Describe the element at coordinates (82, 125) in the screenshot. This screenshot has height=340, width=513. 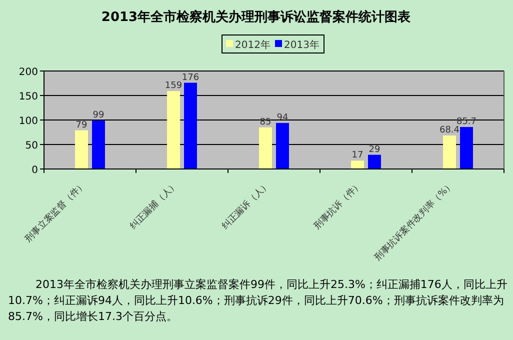
I see `data-label: 79` at that location.